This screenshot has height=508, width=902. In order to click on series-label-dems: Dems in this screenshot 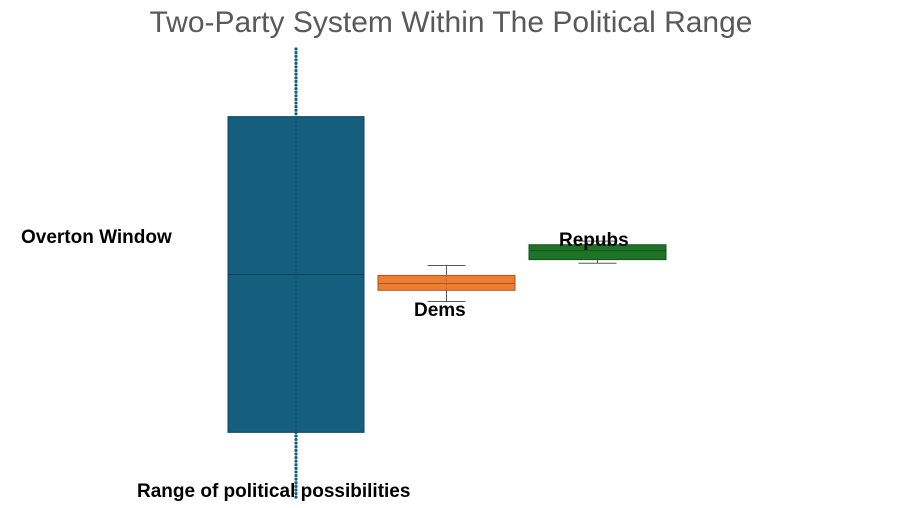, I will do `click(440, 310)`.